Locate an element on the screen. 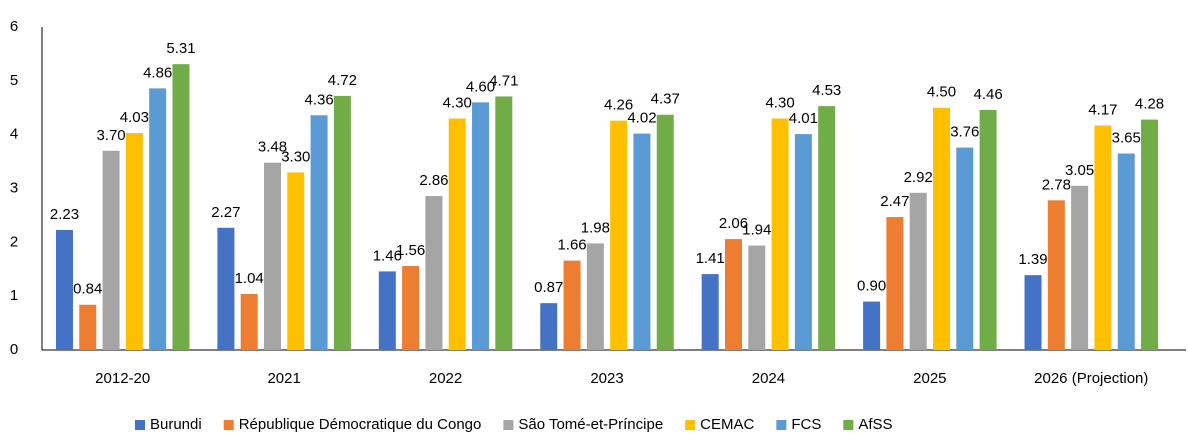  data-label: 0.90 is located at coordinates (871, 286).